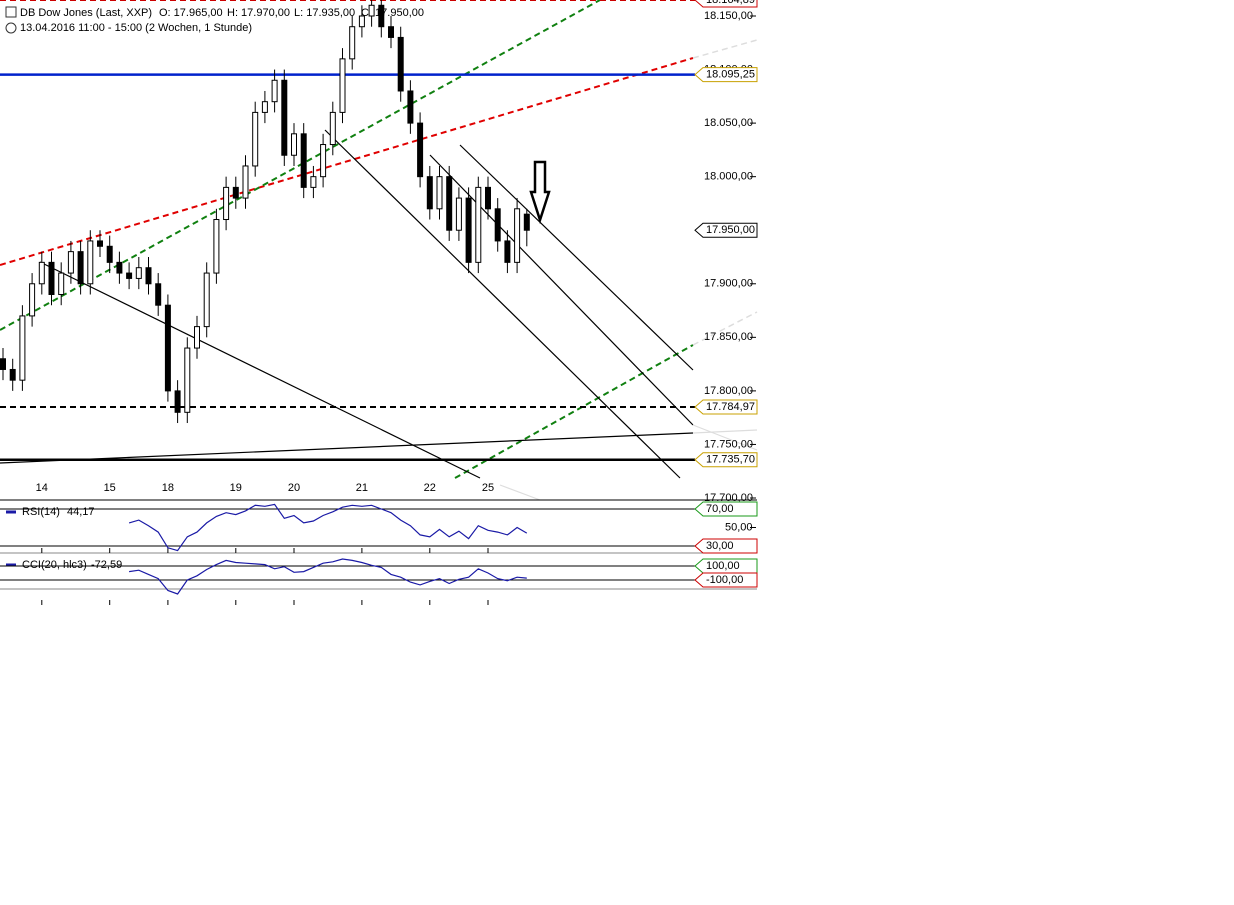  I want to click on chart-icon, so click(11, 12).